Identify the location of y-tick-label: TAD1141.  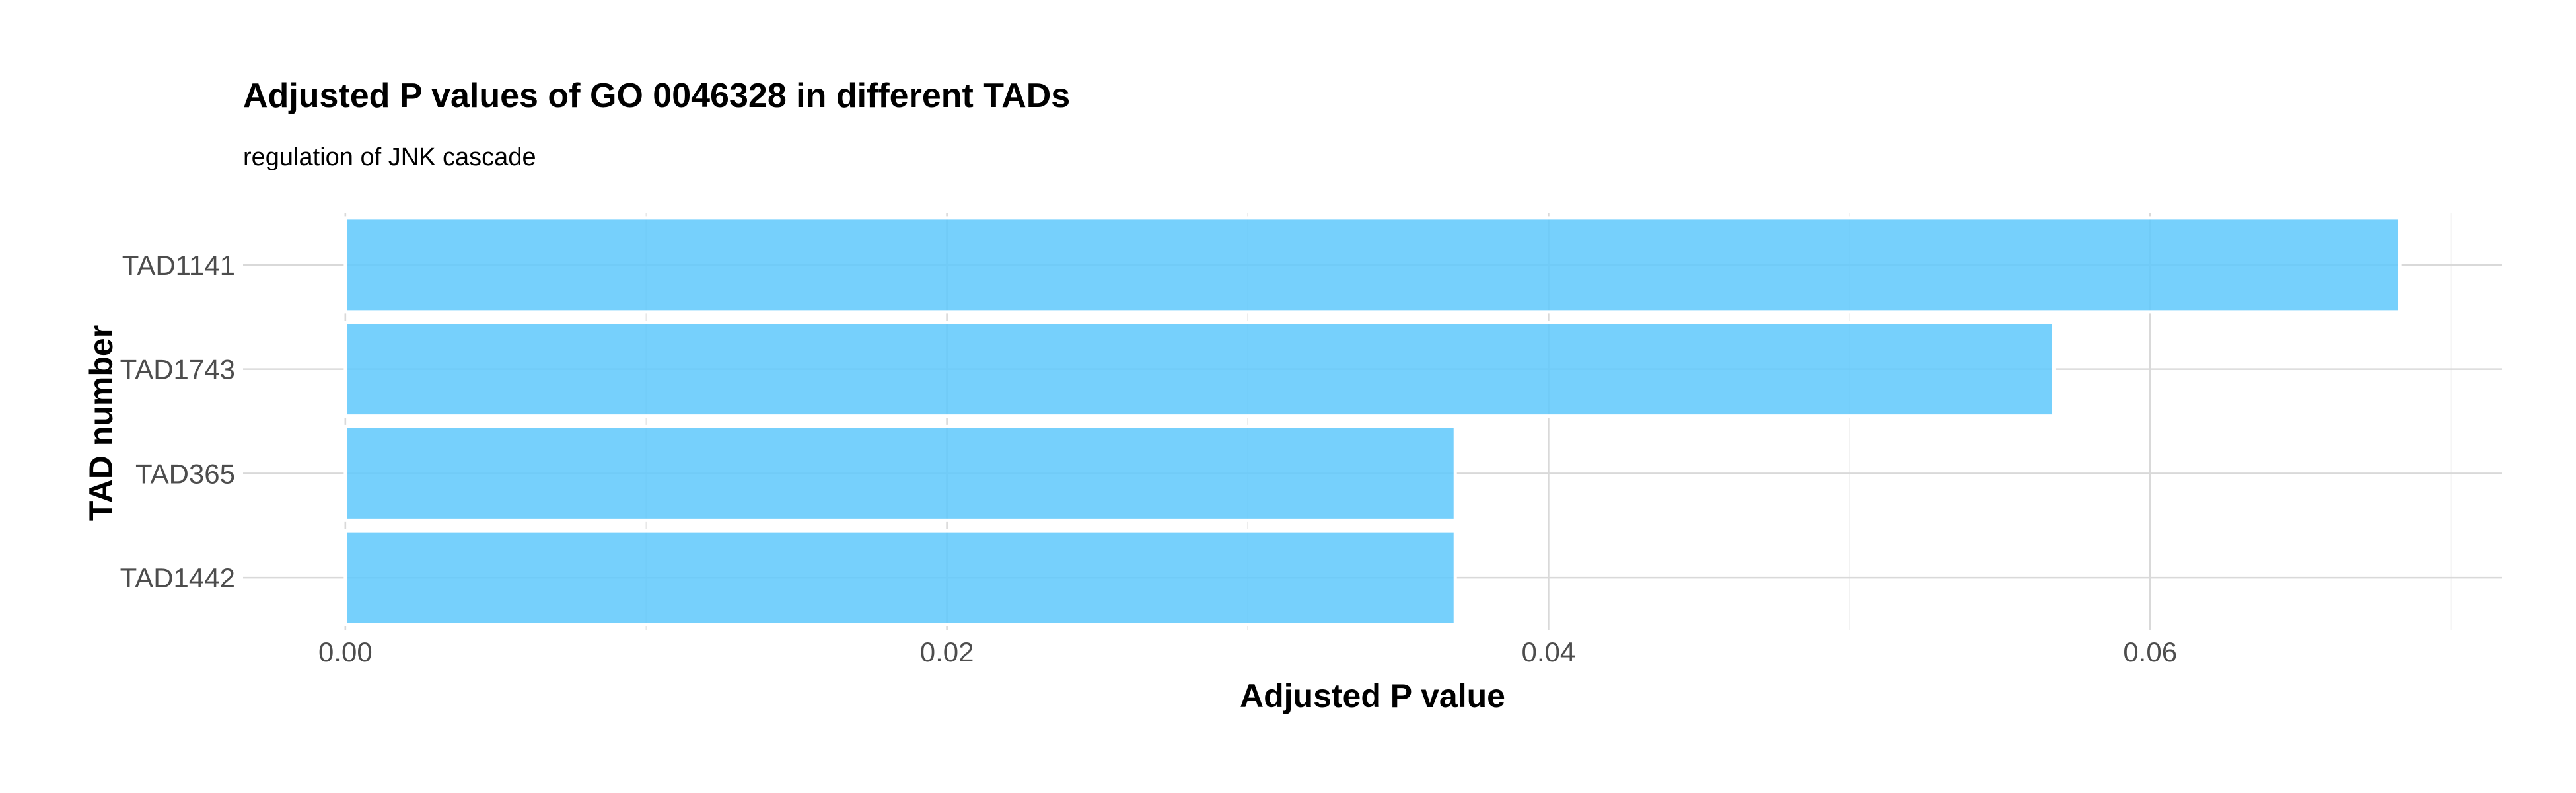
(179, 265).